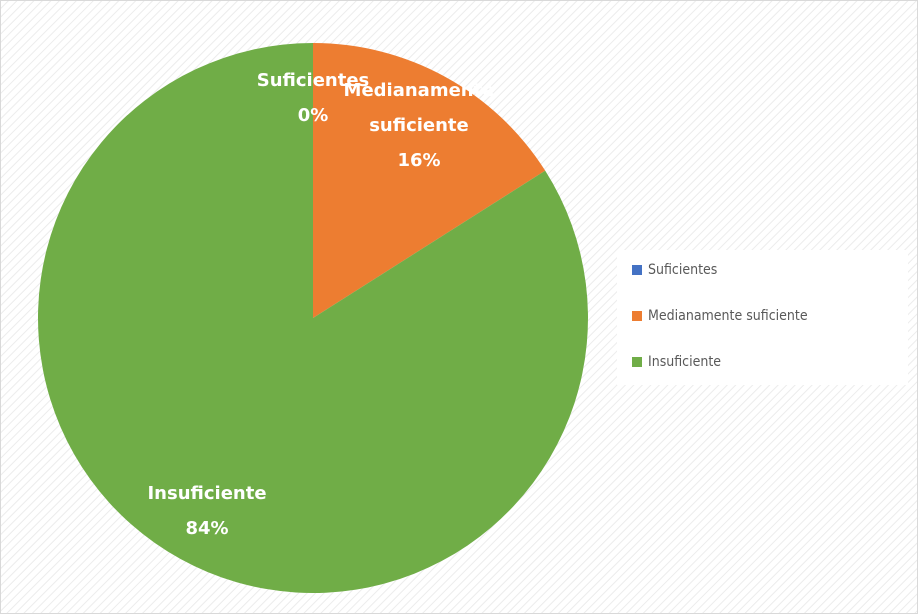  What do you see at coordinates (313, 80) in the screenshot?
I see `data-label-category: Suficientes` at bounding box center [313, 80].